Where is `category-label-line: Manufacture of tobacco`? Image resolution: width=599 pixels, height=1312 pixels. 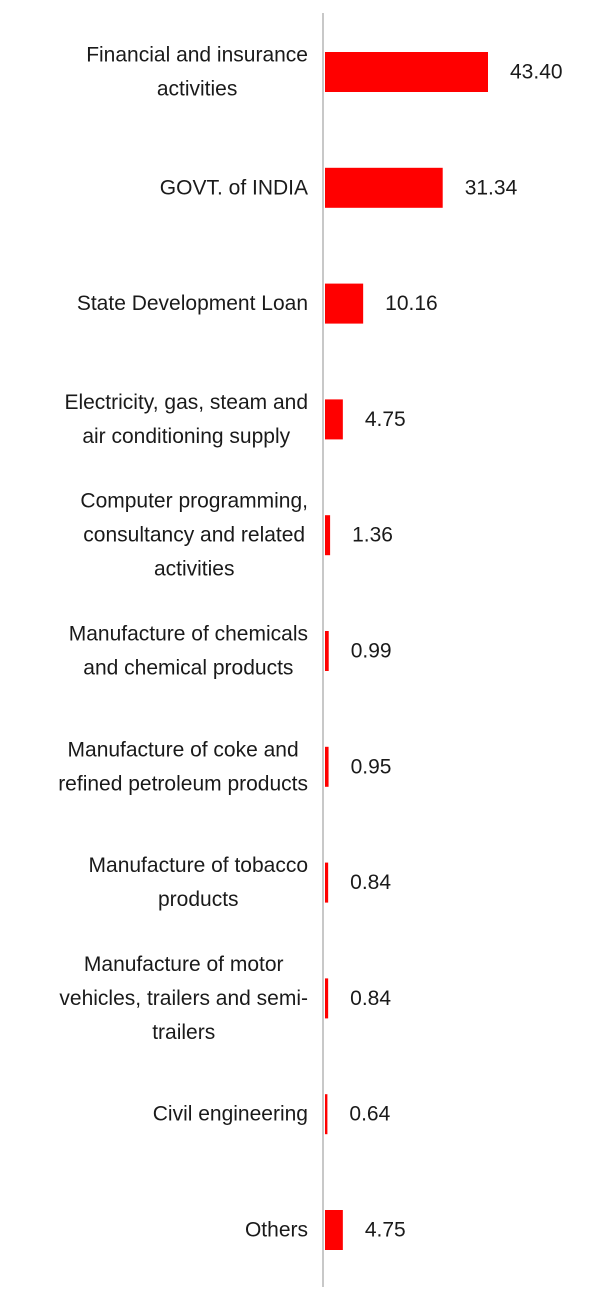 category-label-line: Manufacture of tobacco is located at coordinates (198, 865).